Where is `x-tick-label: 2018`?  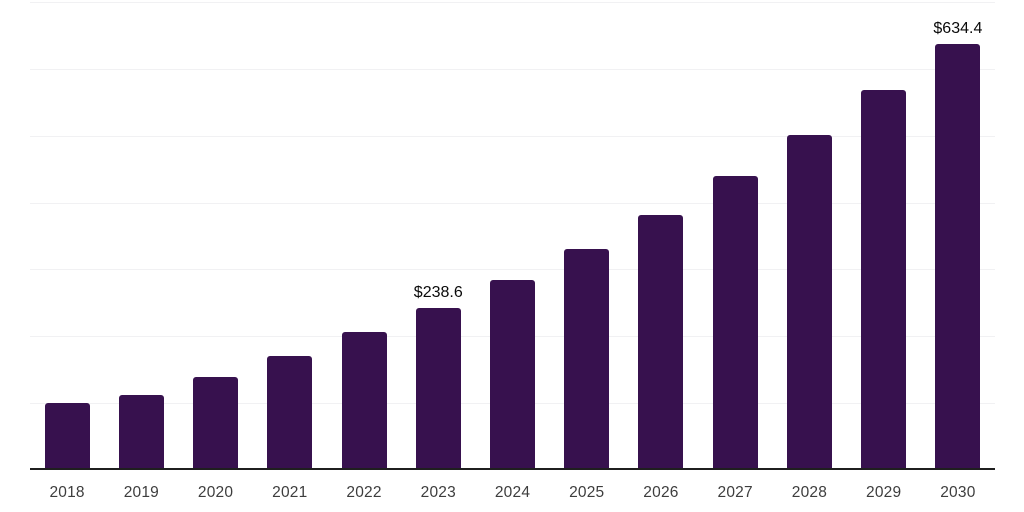 x-tick-label: 2018 is located at coordinates (67, 492).